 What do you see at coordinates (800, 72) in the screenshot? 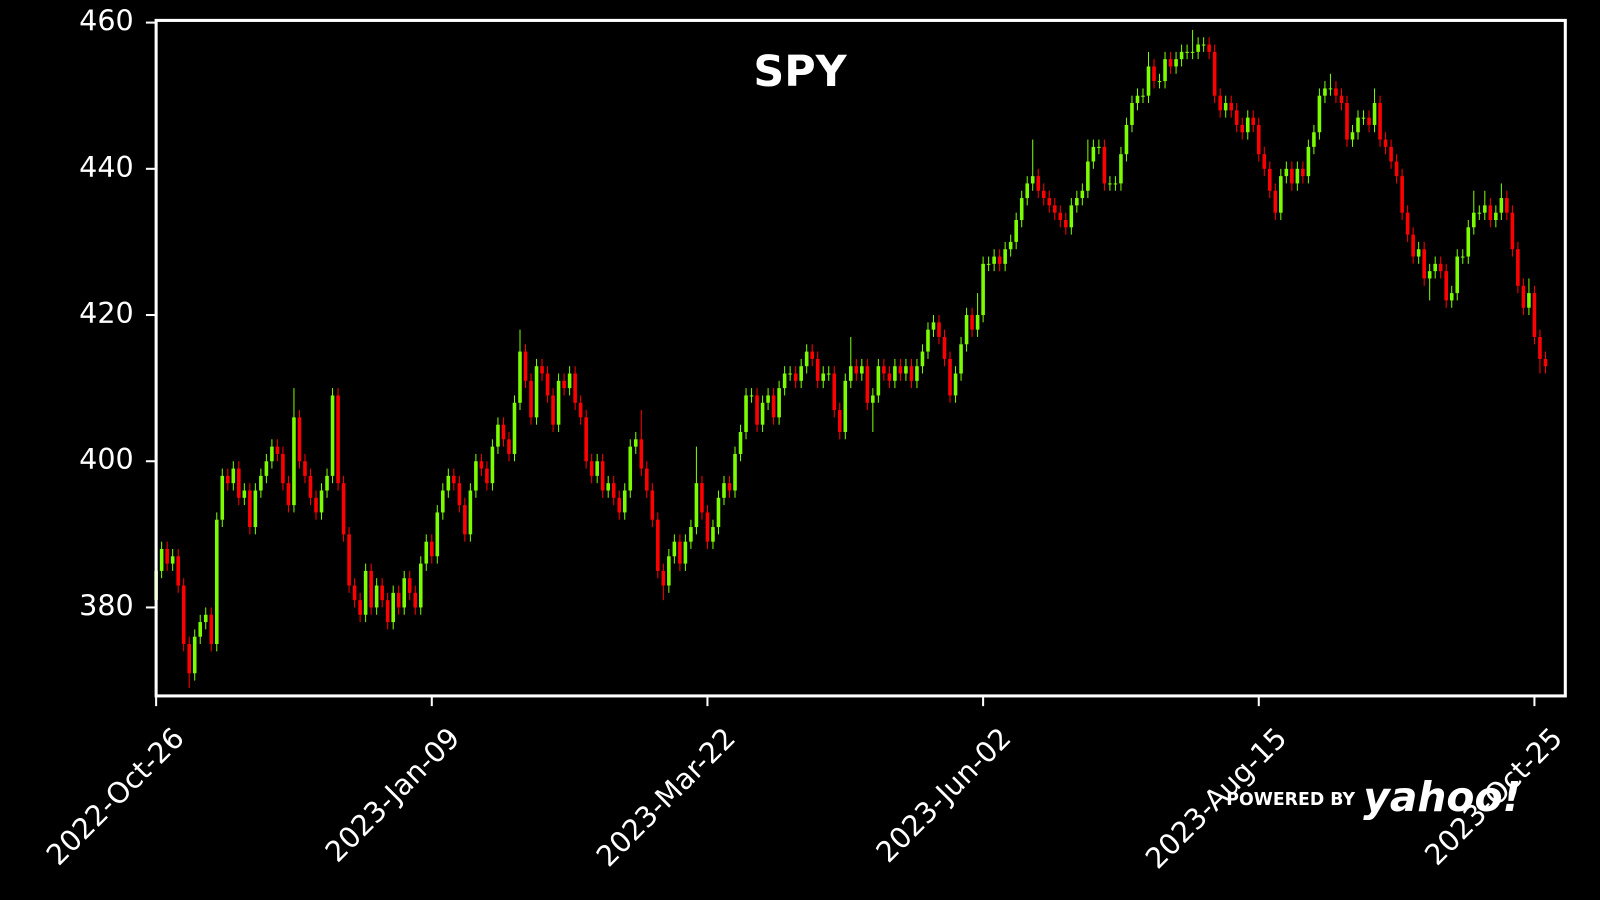
I see `chart-title: SPY` at bounding box center [800, 72].